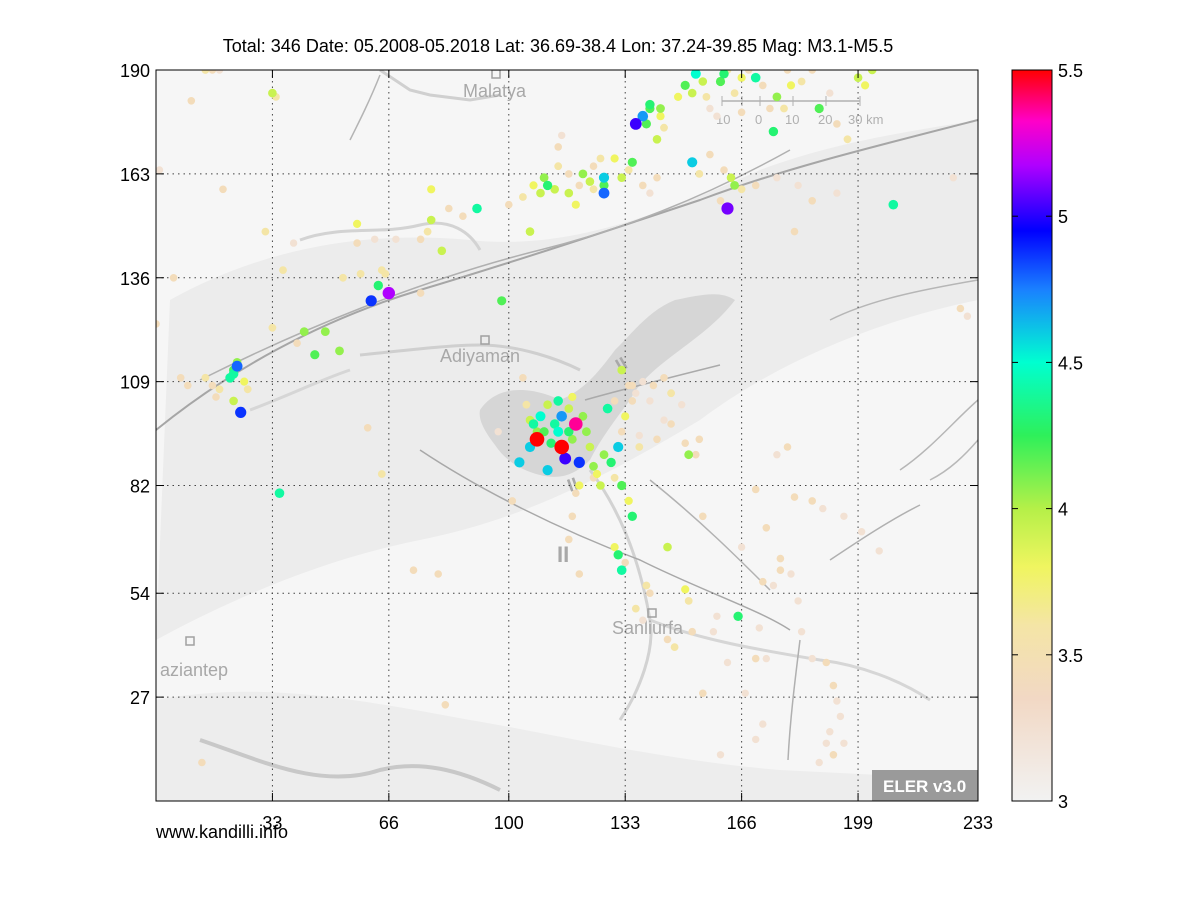 The image size is (1201, 901). I want to click on colorbar-tick-label: 4, so click(1063, 510).